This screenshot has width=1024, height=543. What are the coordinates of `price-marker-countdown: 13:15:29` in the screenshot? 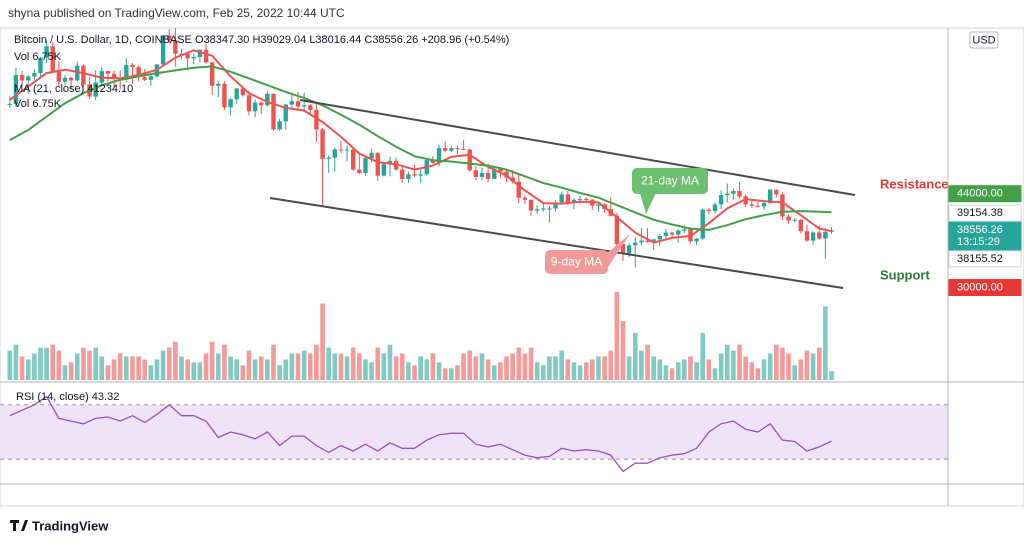 It's located at (978, 242).